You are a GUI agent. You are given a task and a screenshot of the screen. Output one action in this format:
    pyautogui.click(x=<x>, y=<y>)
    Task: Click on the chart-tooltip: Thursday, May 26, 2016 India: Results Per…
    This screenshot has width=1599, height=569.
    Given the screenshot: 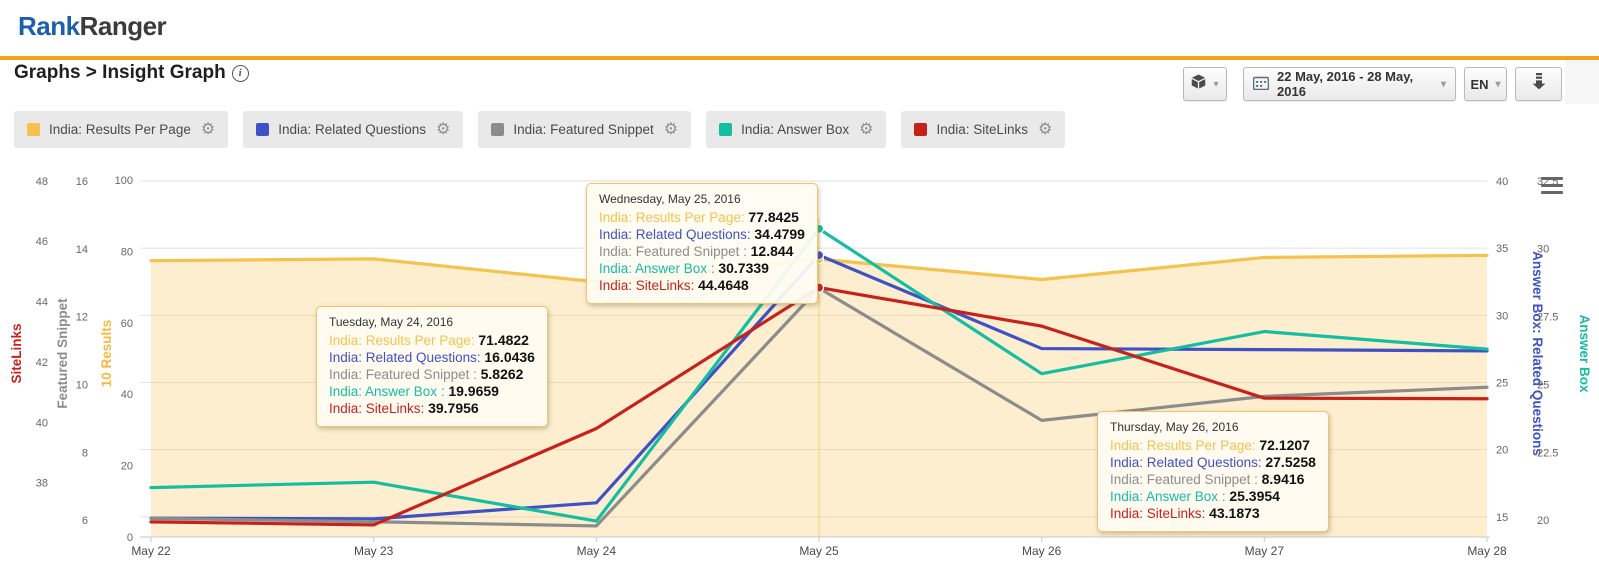 What is the action you would take?
    pyautogui.click(x=1213, y=471)
    